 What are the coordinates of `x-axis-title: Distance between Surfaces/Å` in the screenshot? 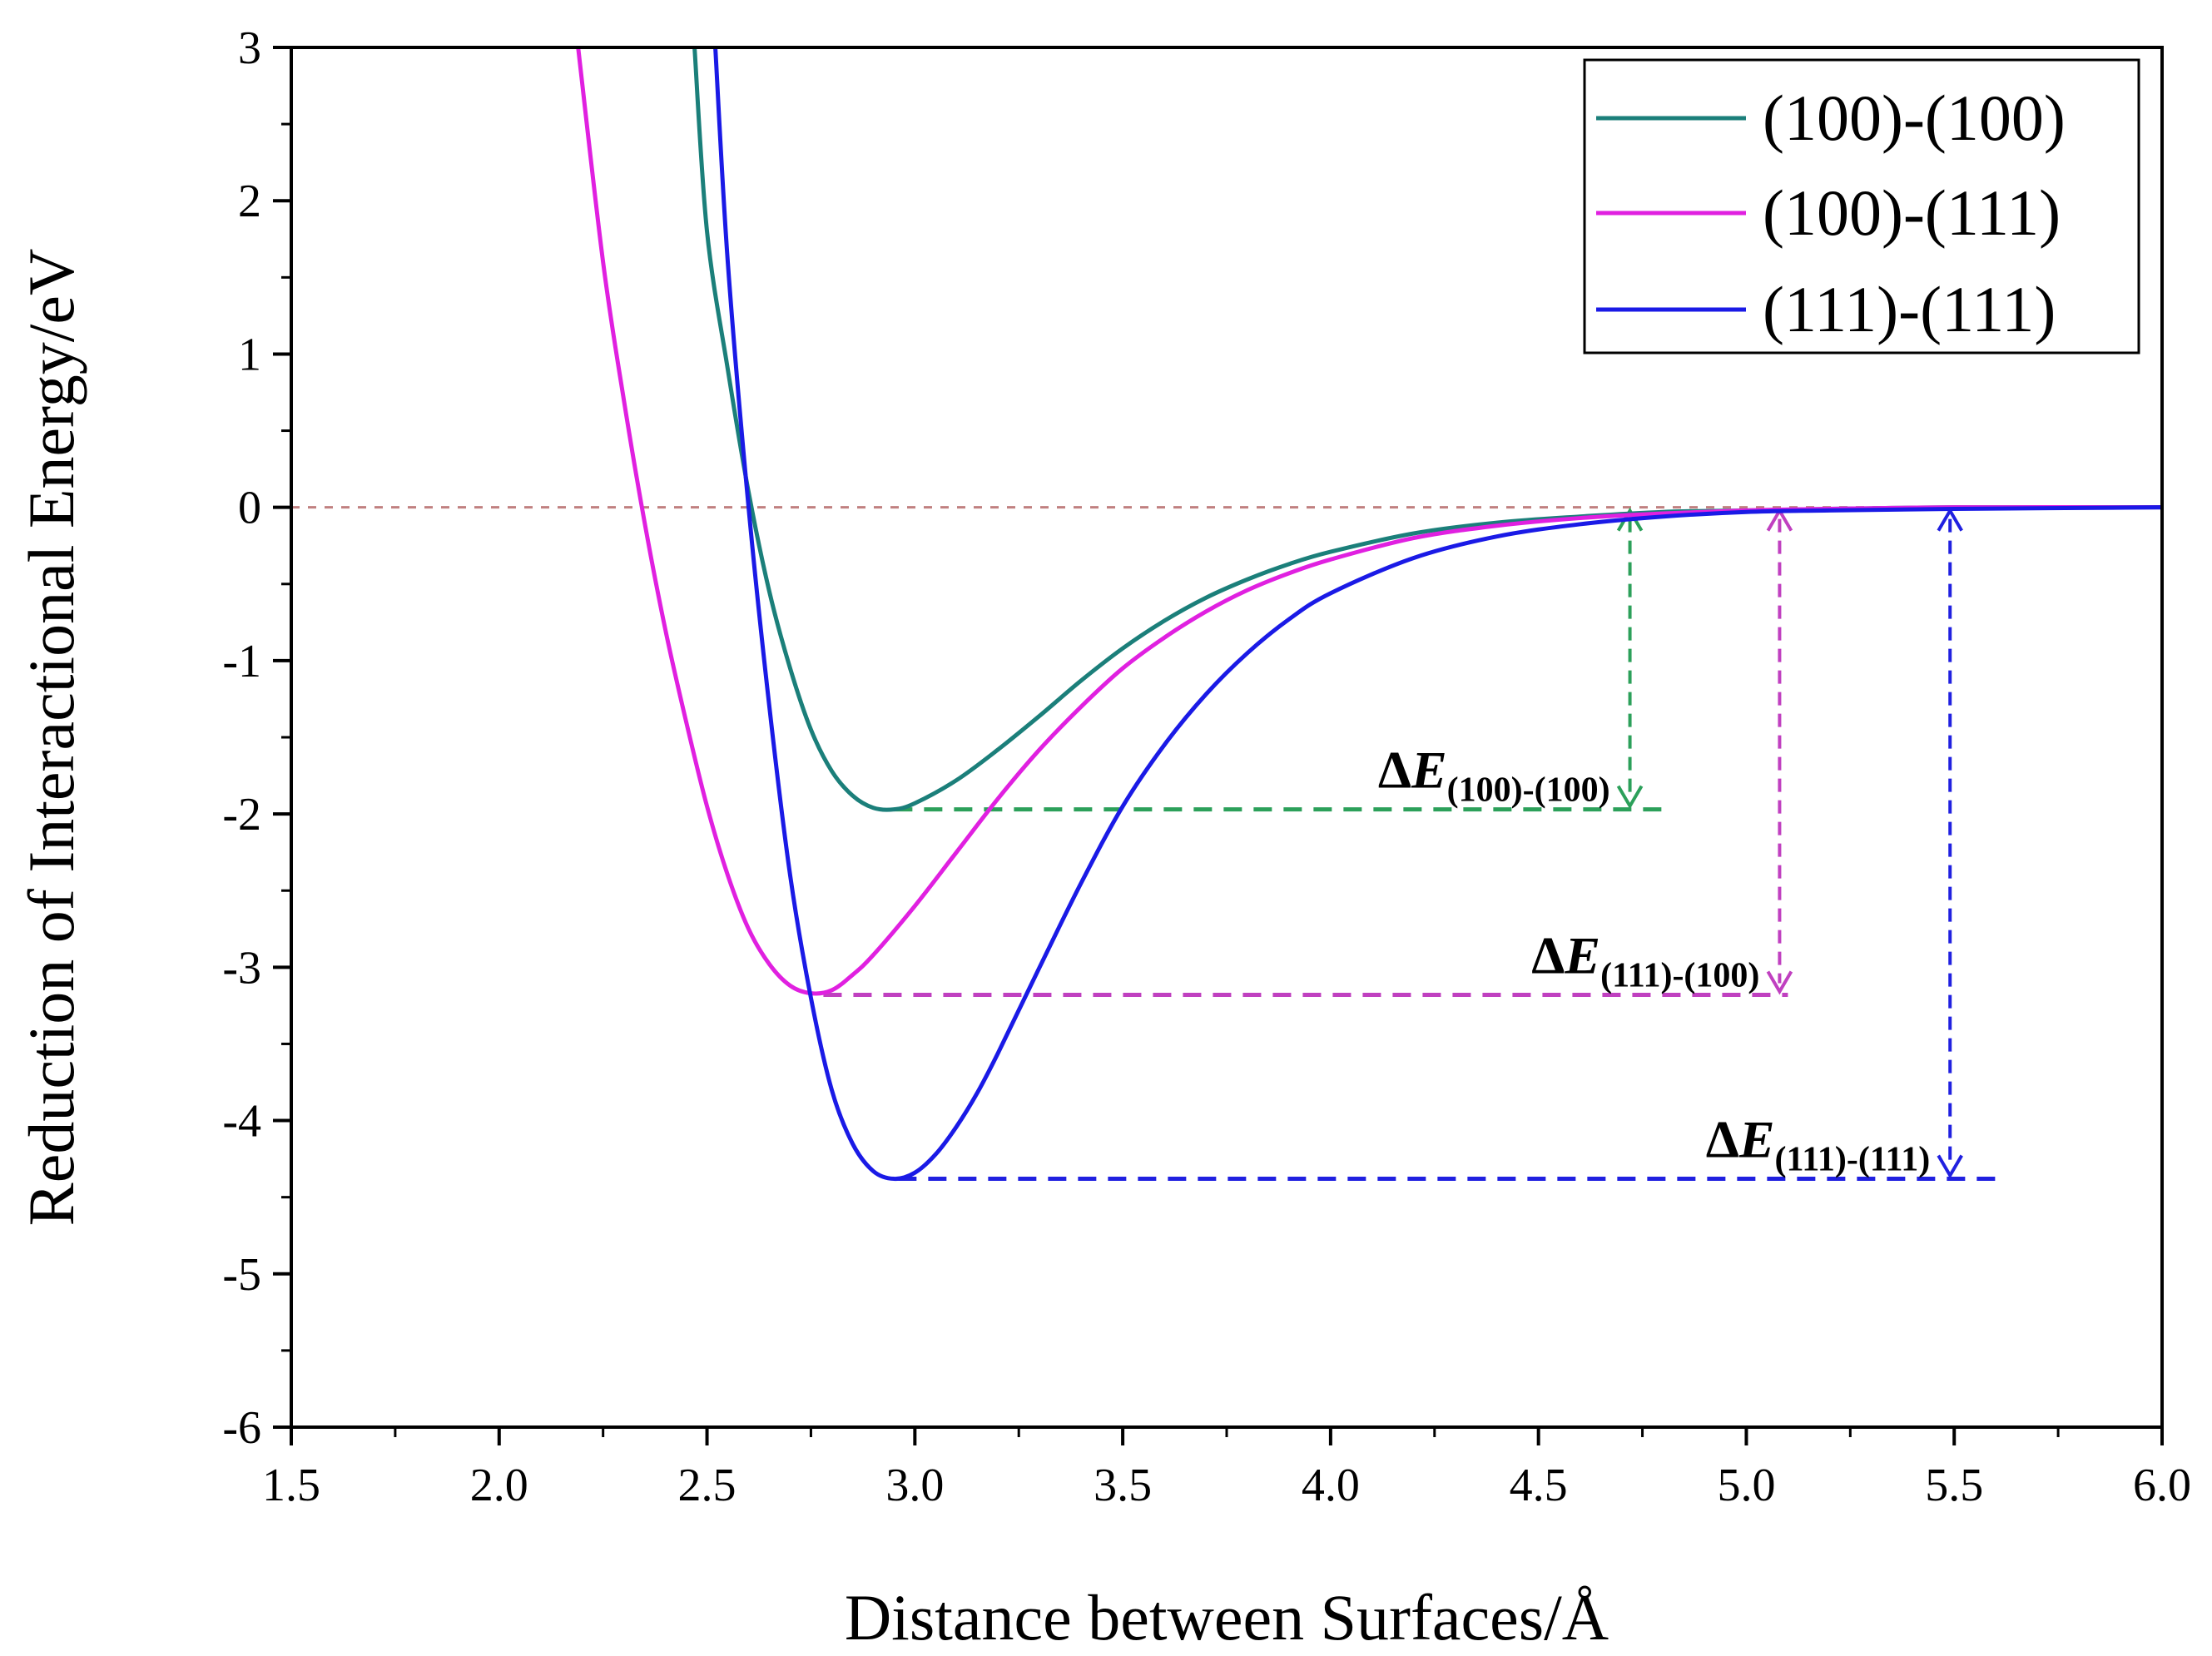 It's located at (1227, 1617).